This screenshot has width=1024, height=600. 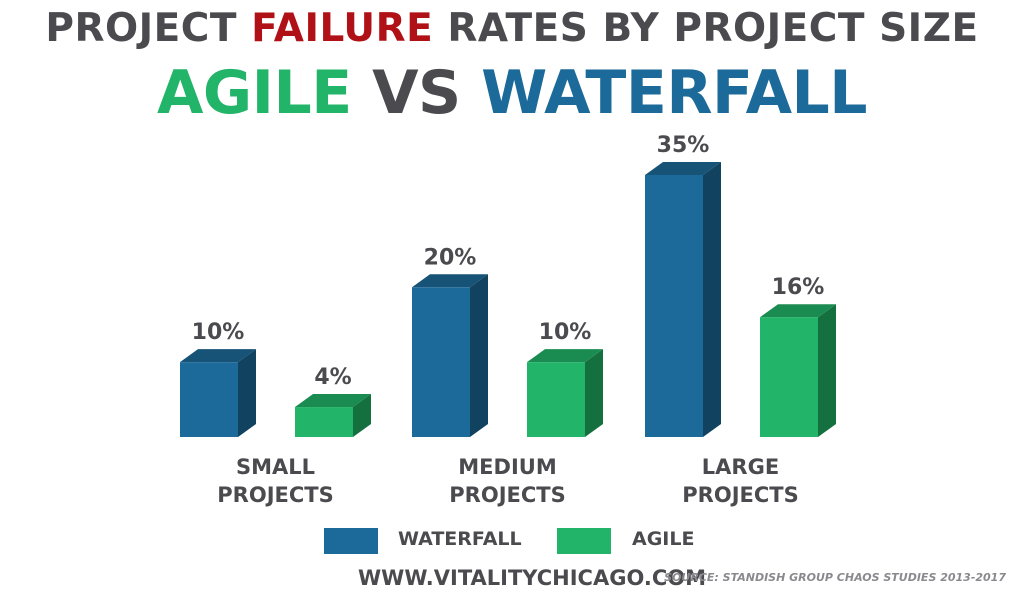 What do you see at coordinates (683, 145) in the screenshot?
I see `data-label-waterfall-3: 35%` at bounding box center [683, 145].